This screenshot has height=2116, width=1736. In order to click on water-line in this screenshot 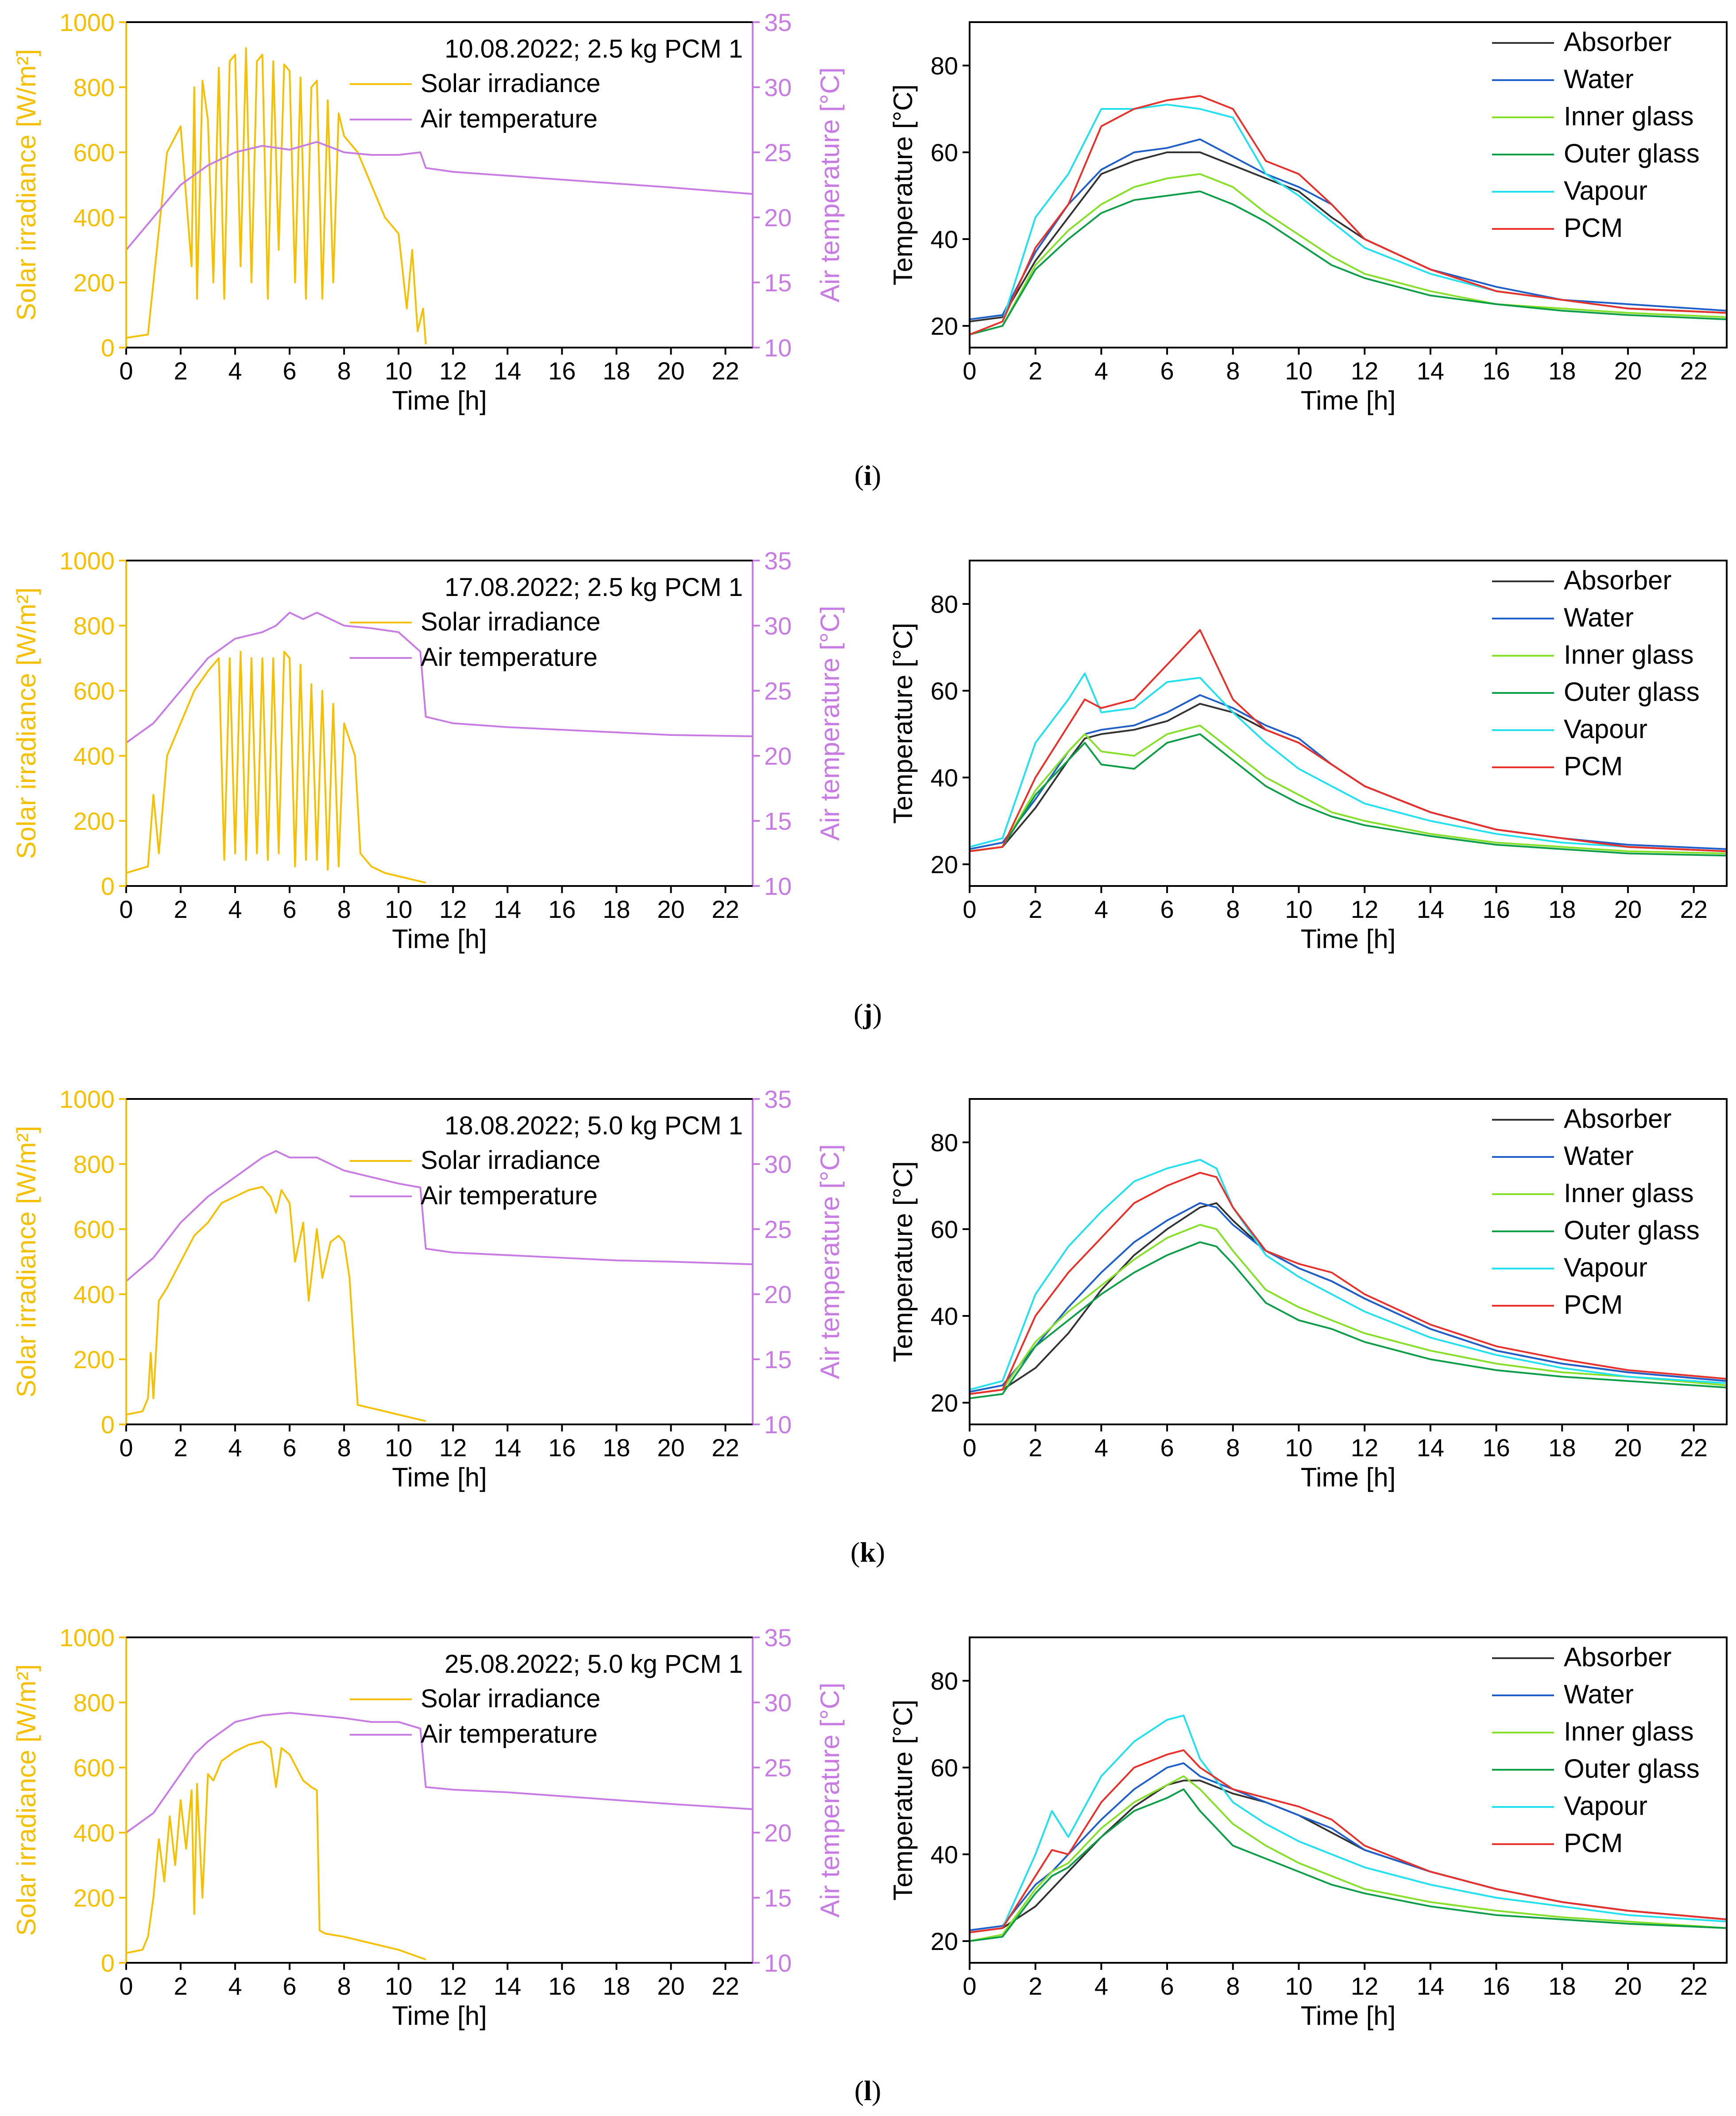, I will do `click(1348, 1297)`.